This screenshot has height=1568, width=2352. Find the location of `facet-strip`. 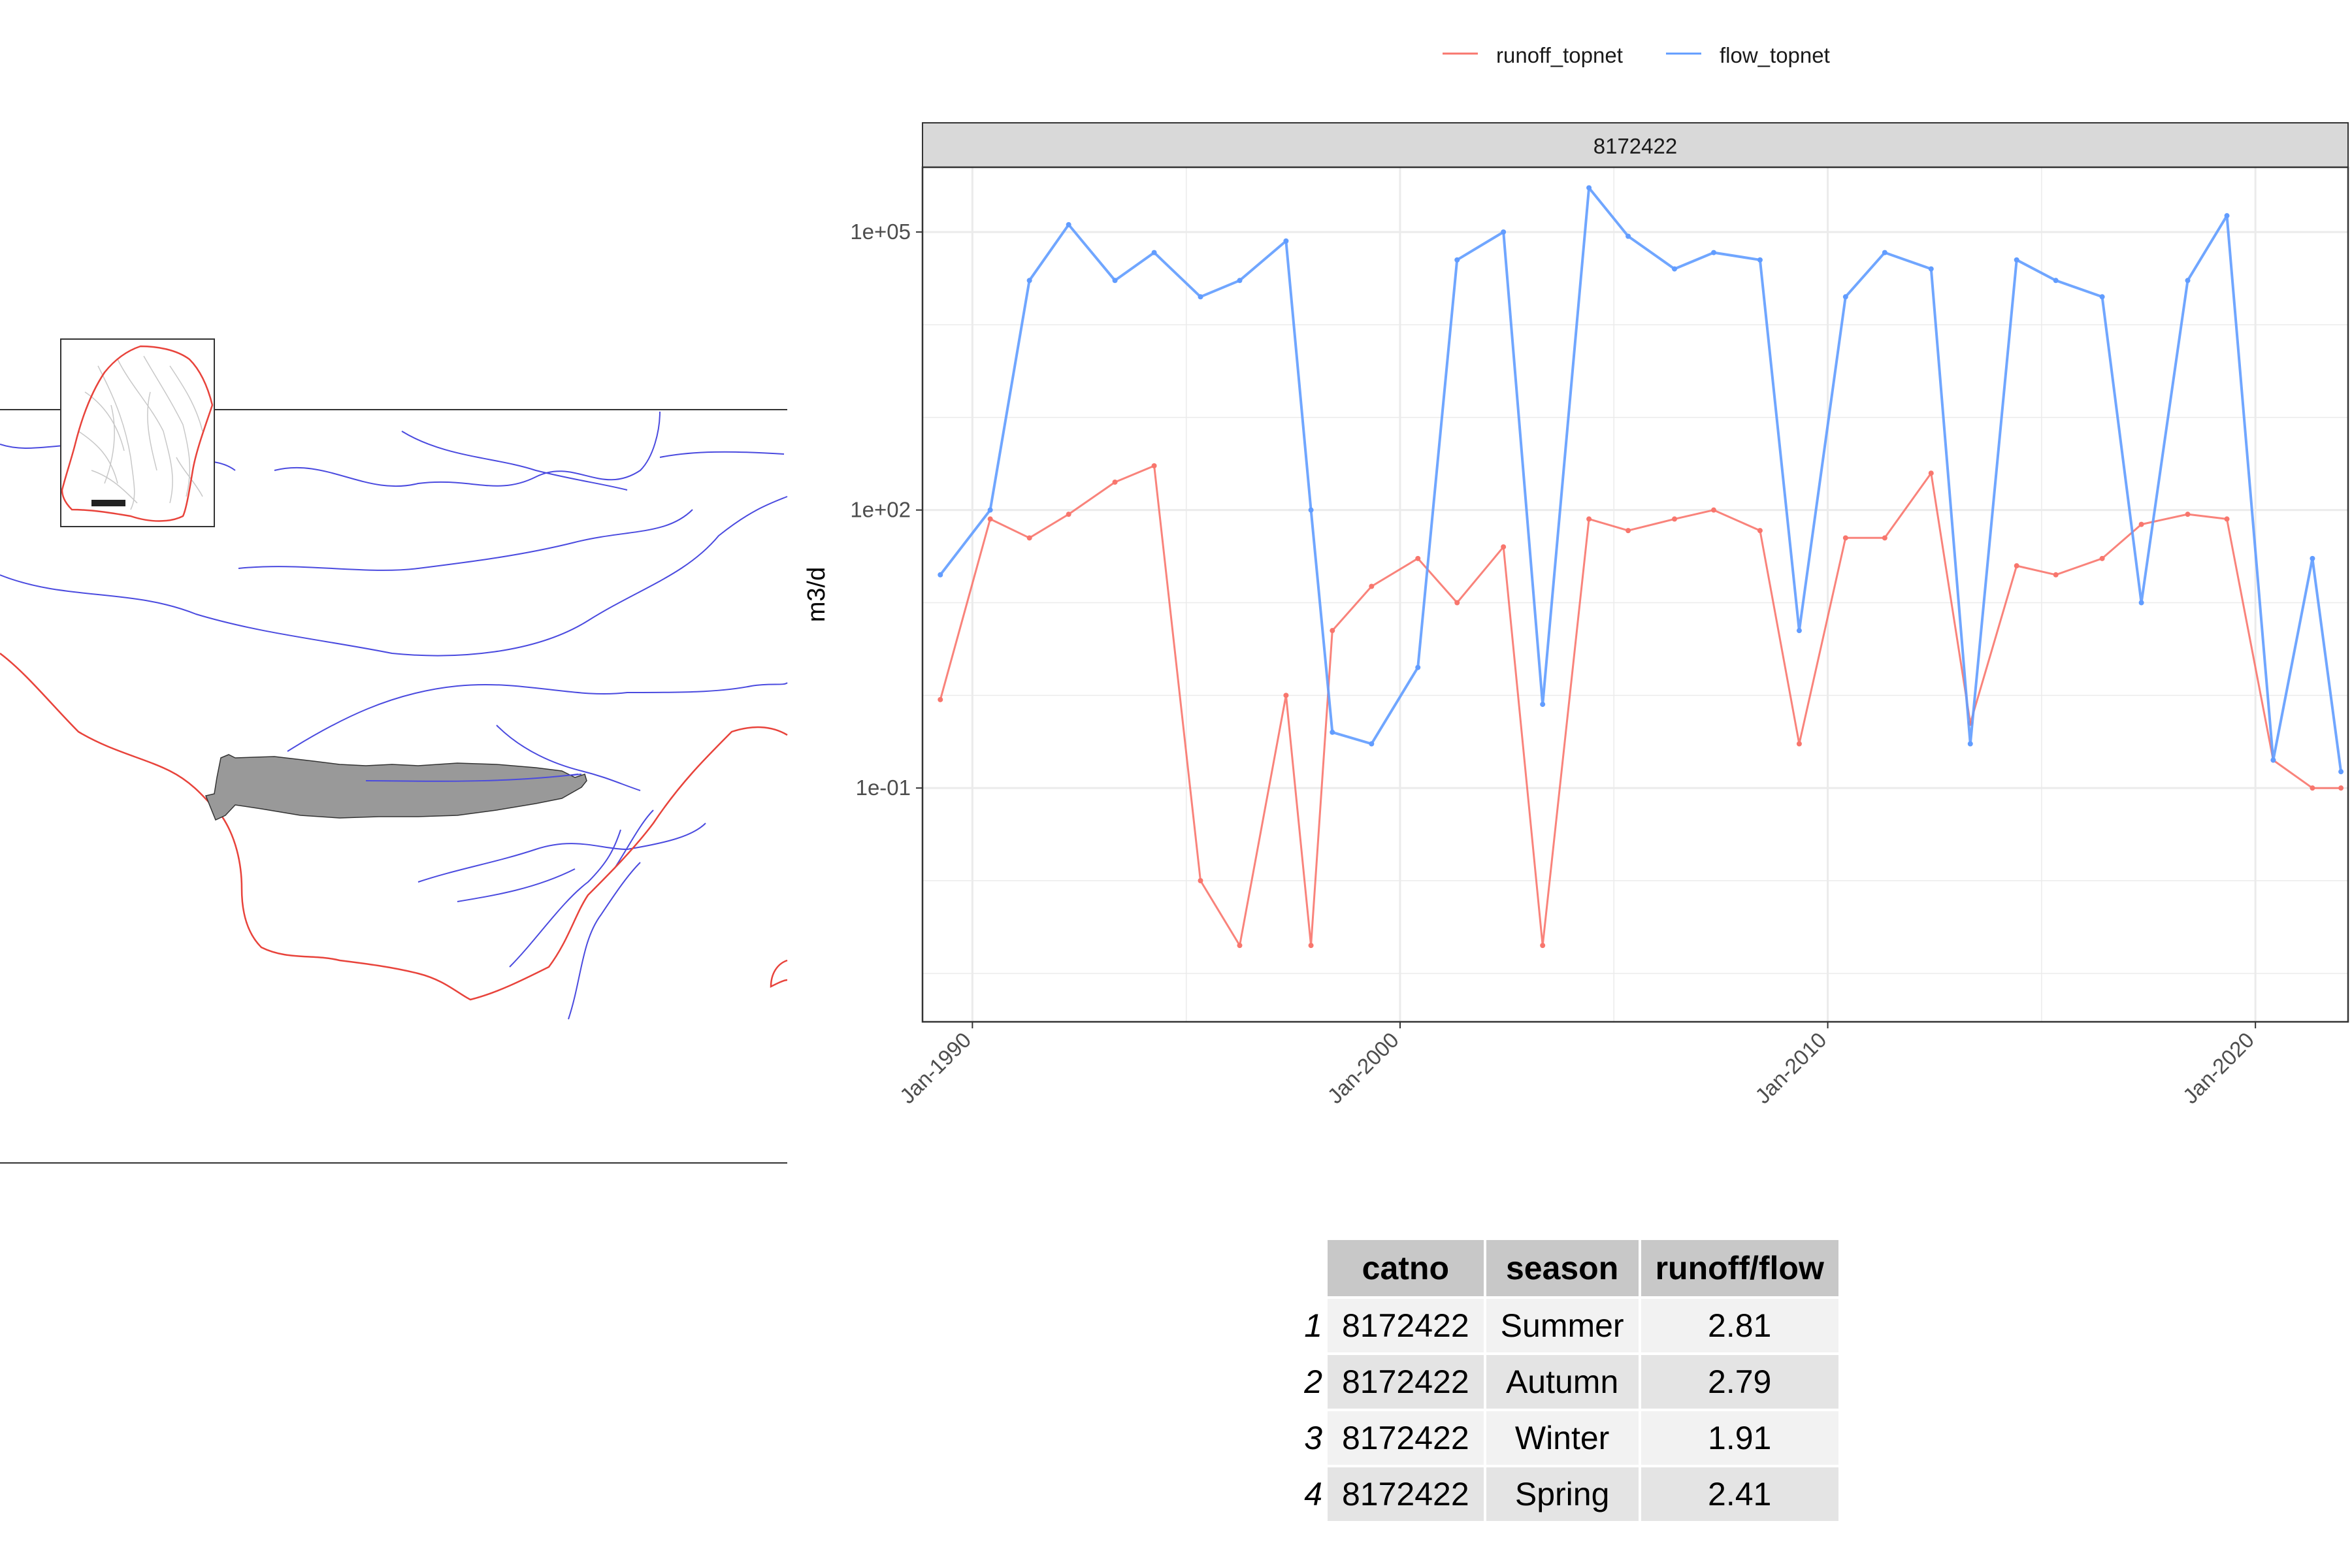

facet-strip is located at coordinates (1635, 145).